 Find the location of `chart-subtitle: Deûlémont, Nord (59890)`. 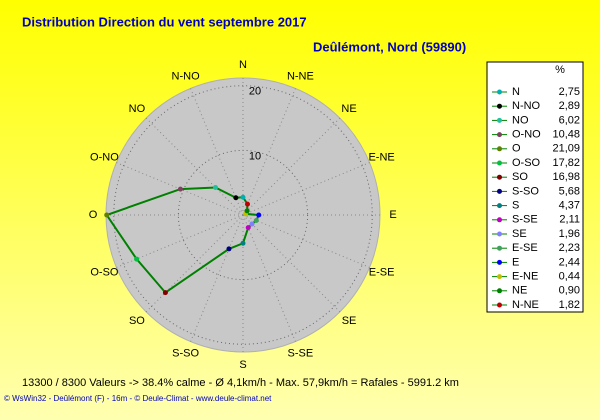

chart-subtitle: Deûlémont, Nord (59890) is located at coordinates (389, 46).